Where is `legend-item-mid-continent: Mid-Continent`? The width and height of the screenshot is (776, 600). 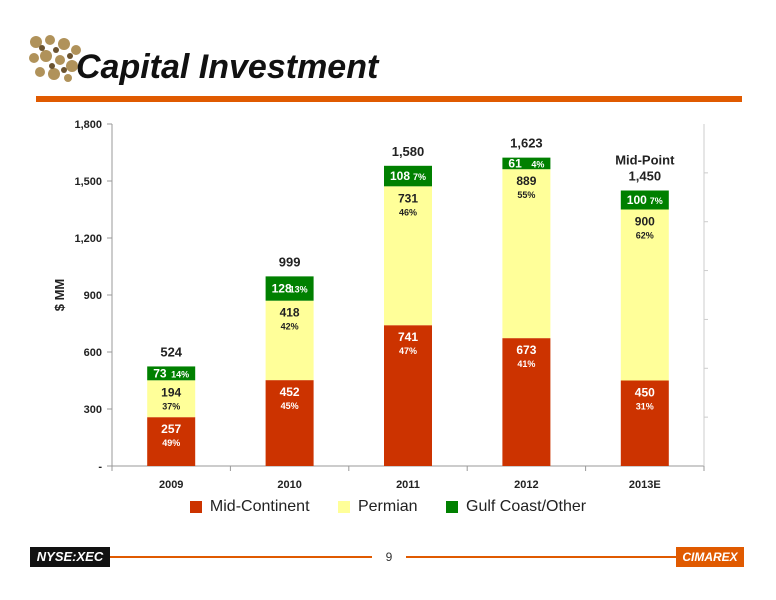 legend-item-mid-continent: Mid-Continent is located at coordinates (249, 507).